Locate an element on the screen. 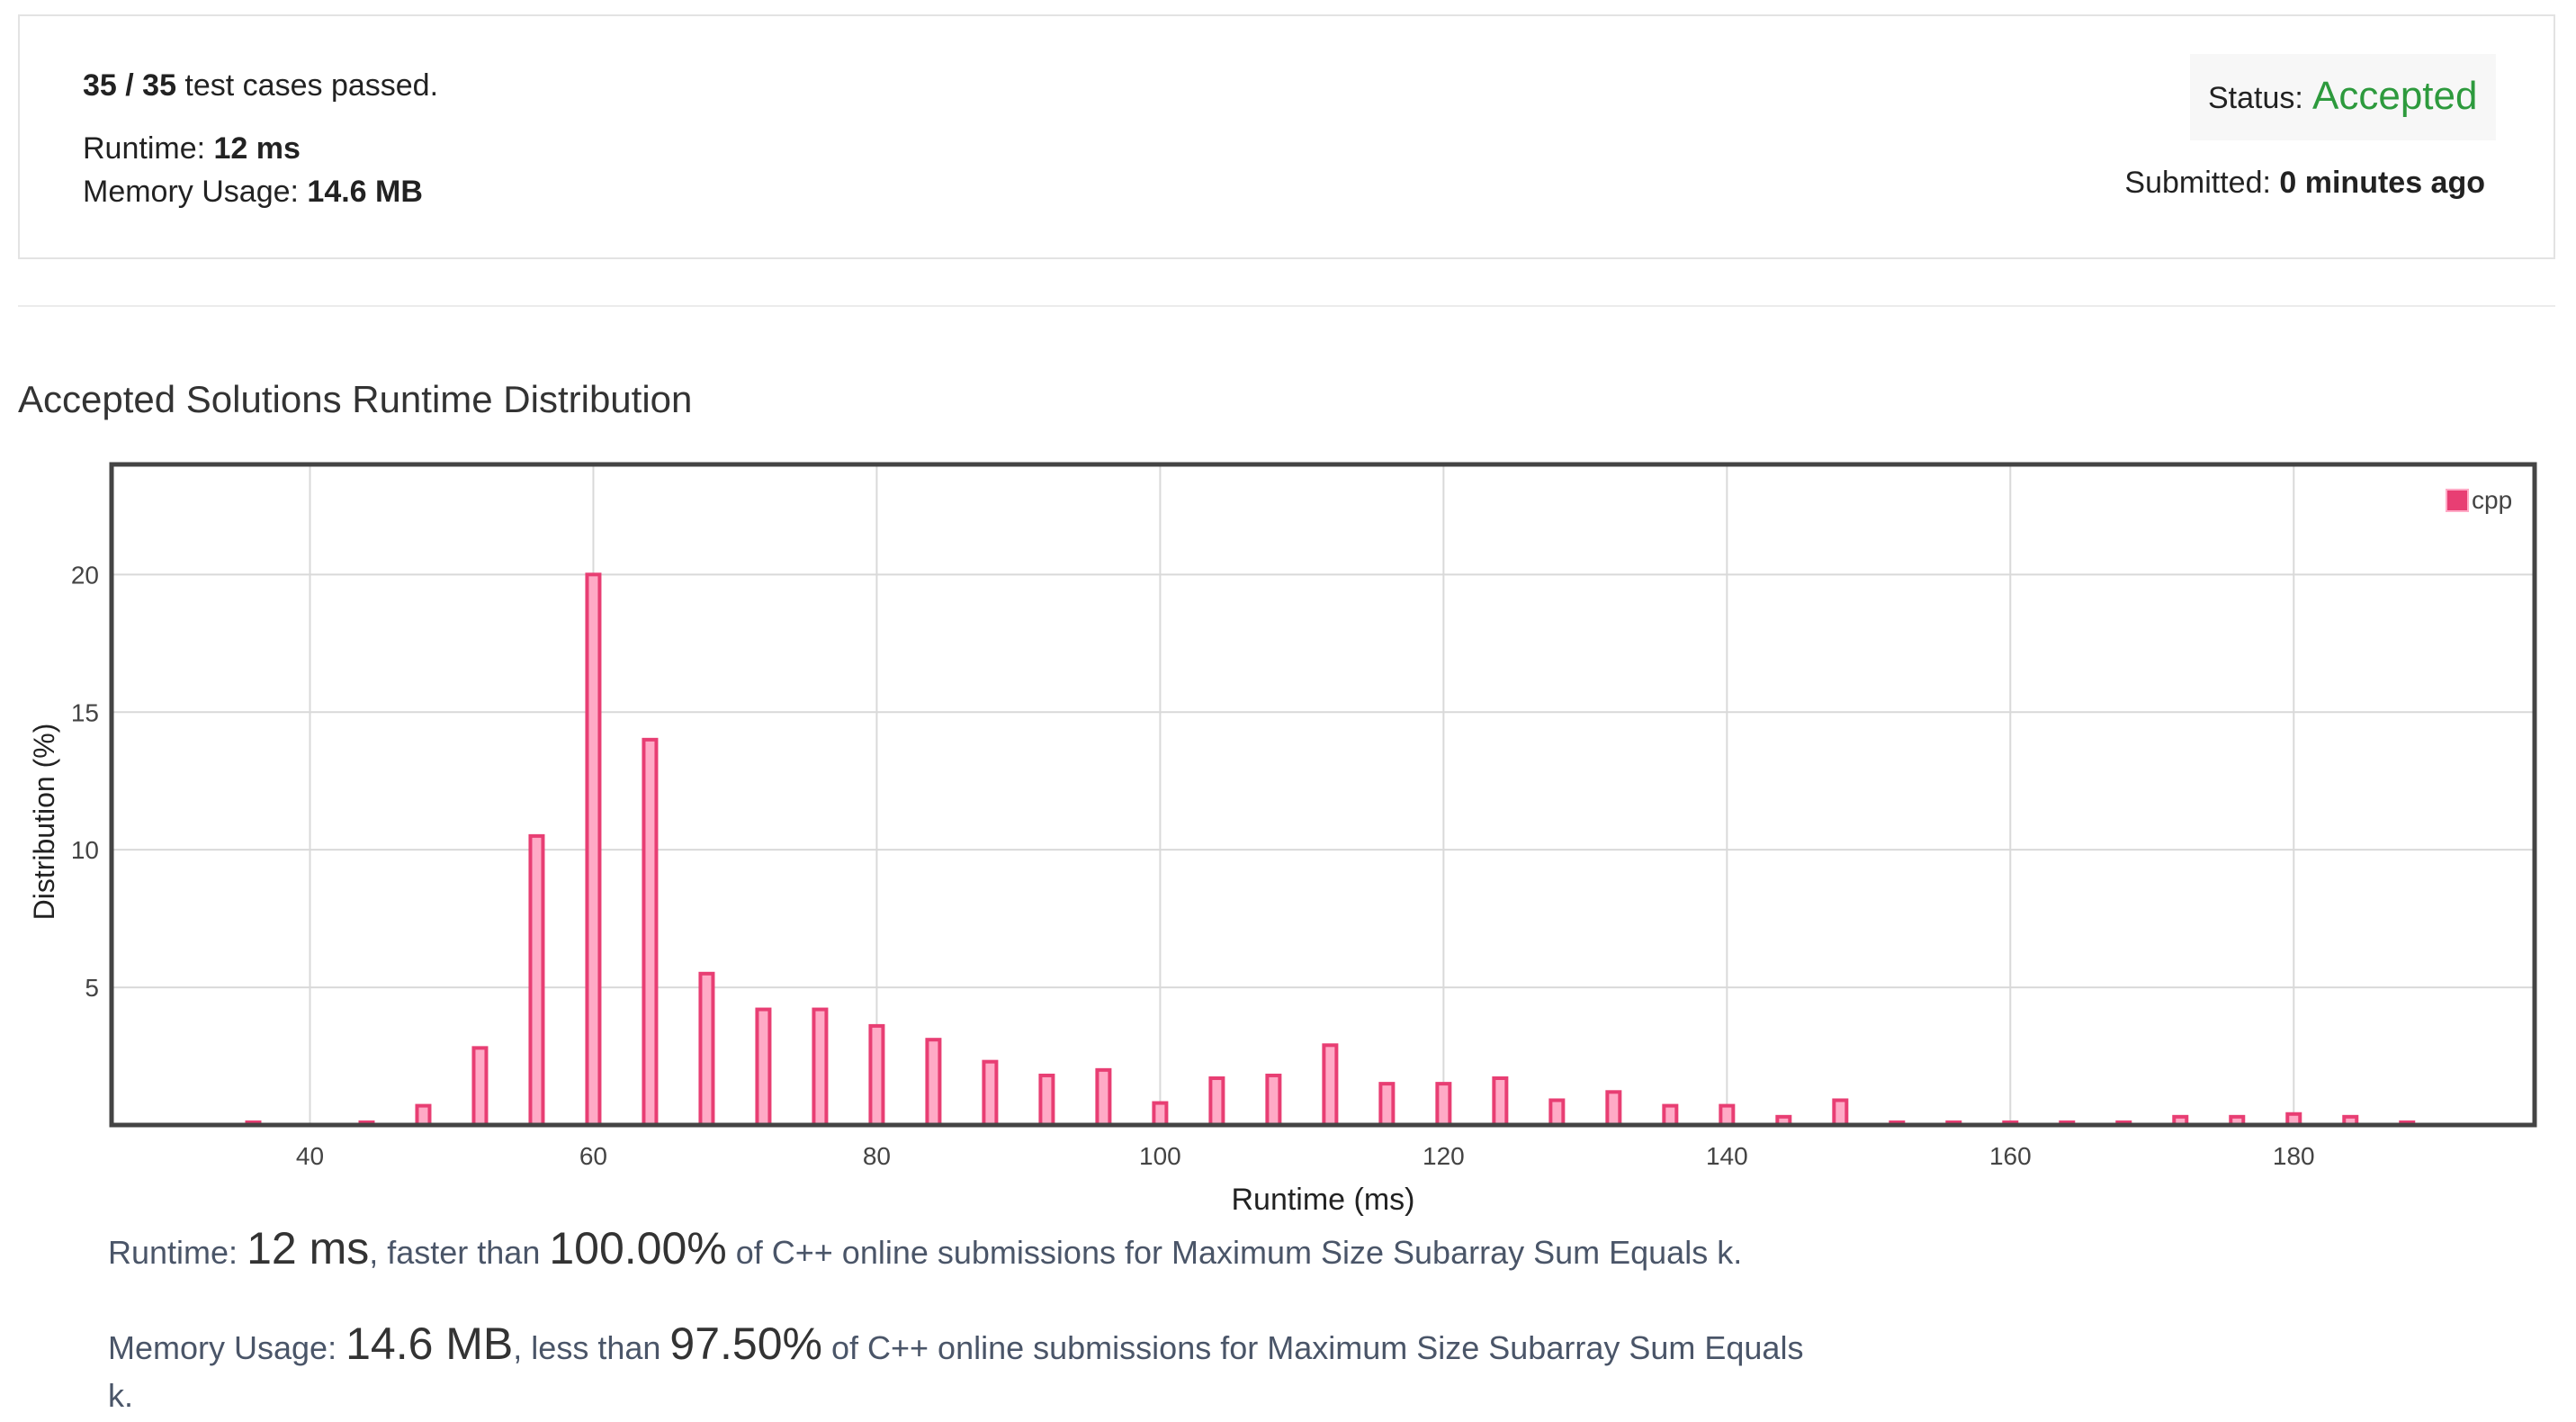  runtime-value: 12 ms is located at coordinates (257, 148).